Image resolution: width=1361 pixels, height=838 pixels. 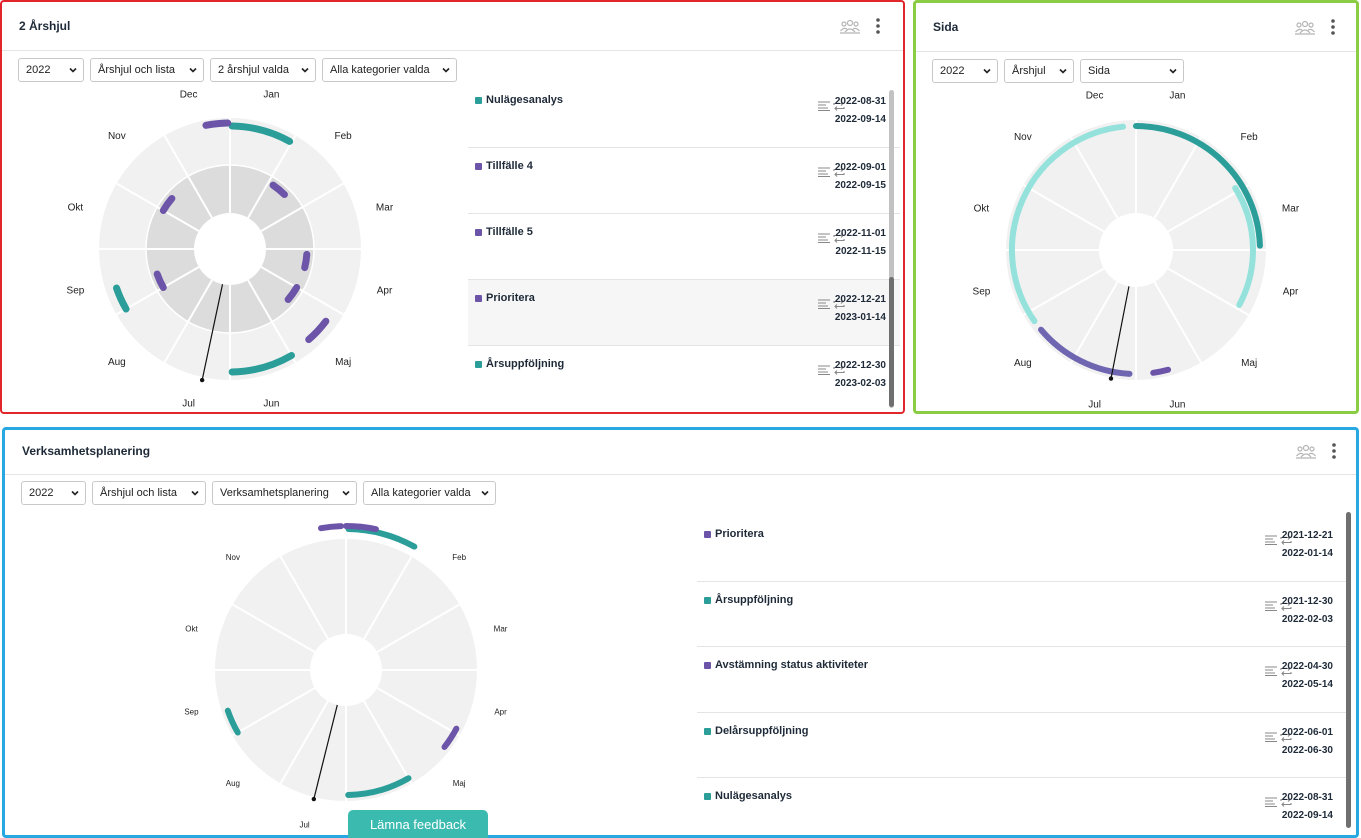 I want to click on today-indicator, so click(x=1120, y=332).